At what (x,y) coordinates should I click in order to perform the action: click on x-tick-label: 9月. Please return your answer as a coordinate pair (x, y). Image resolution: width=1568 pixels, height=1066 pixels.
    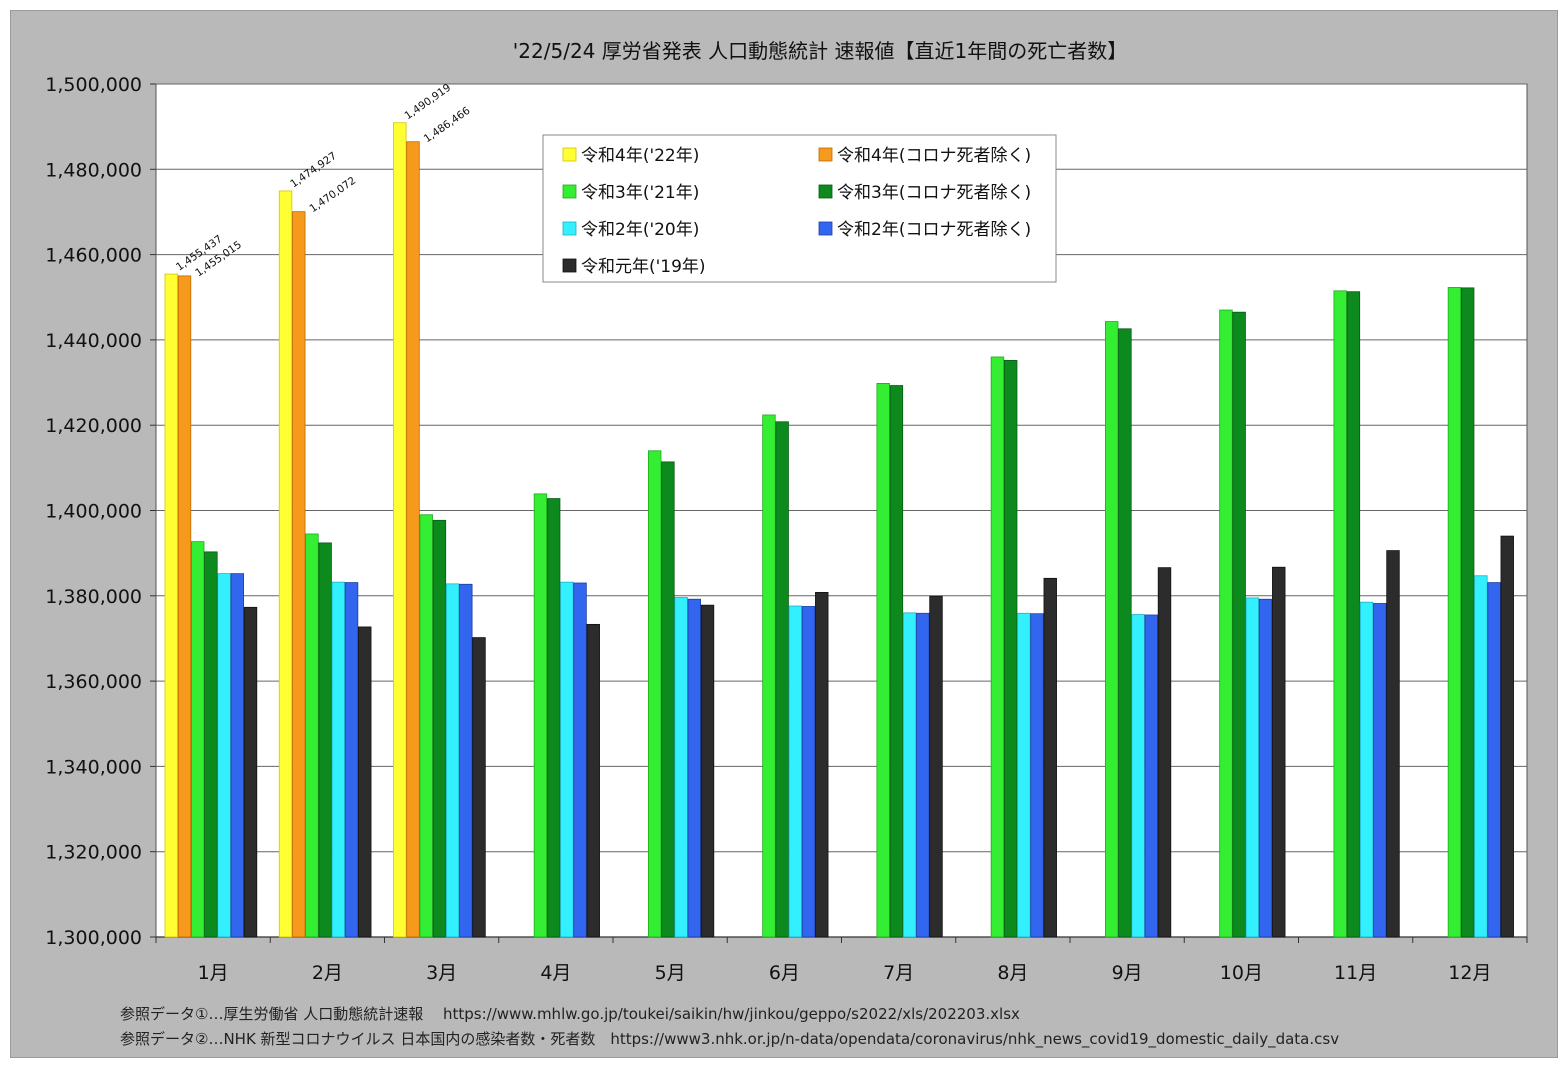
    Looking at the image, I should click on (1127, 973).